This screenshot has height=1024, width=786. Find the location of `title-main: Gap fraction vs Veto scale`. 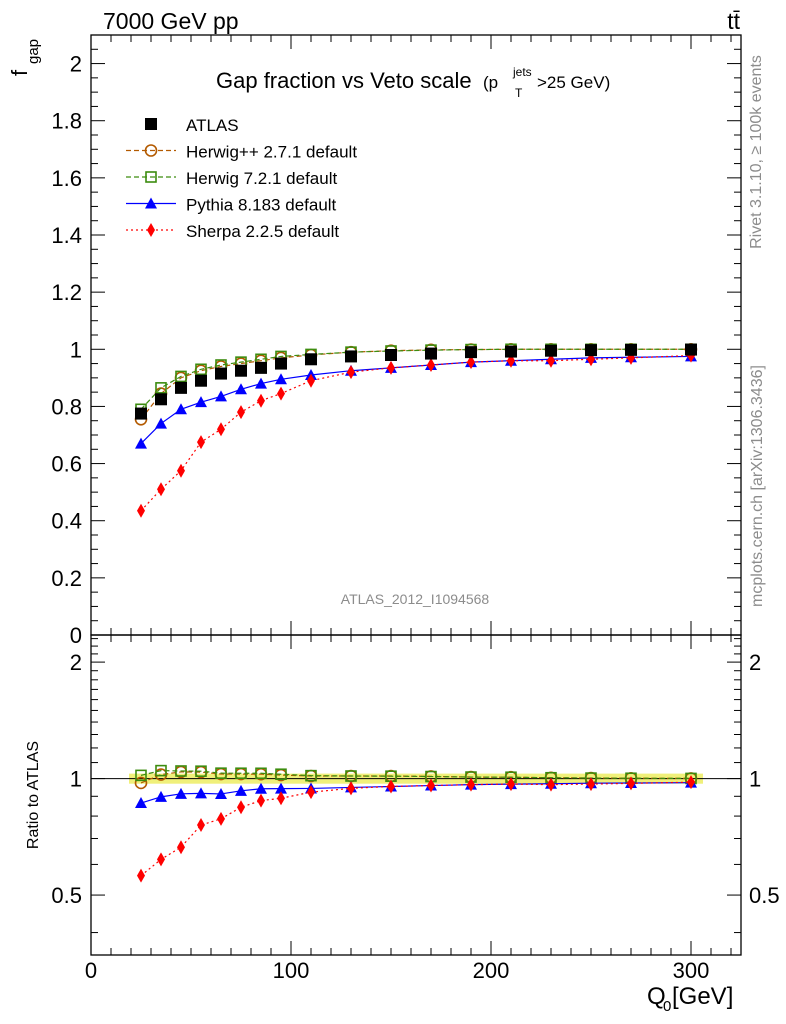

title-main: Gap fraction vs Veto scale is located at coordinates (344, 80).